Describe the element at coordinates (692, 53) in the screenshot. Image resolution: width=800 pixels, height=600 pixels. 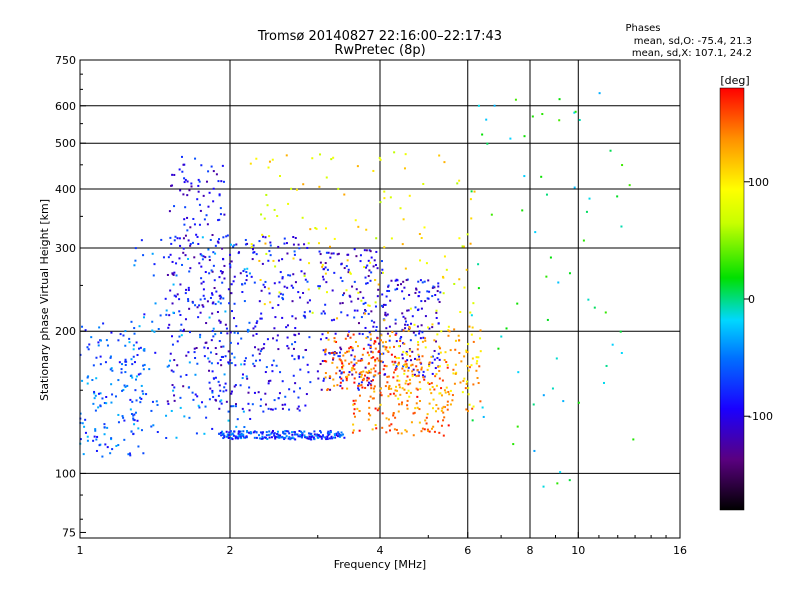
I see `legend-line-x: mean, sd,X: 107.1, 24.2` at that location.